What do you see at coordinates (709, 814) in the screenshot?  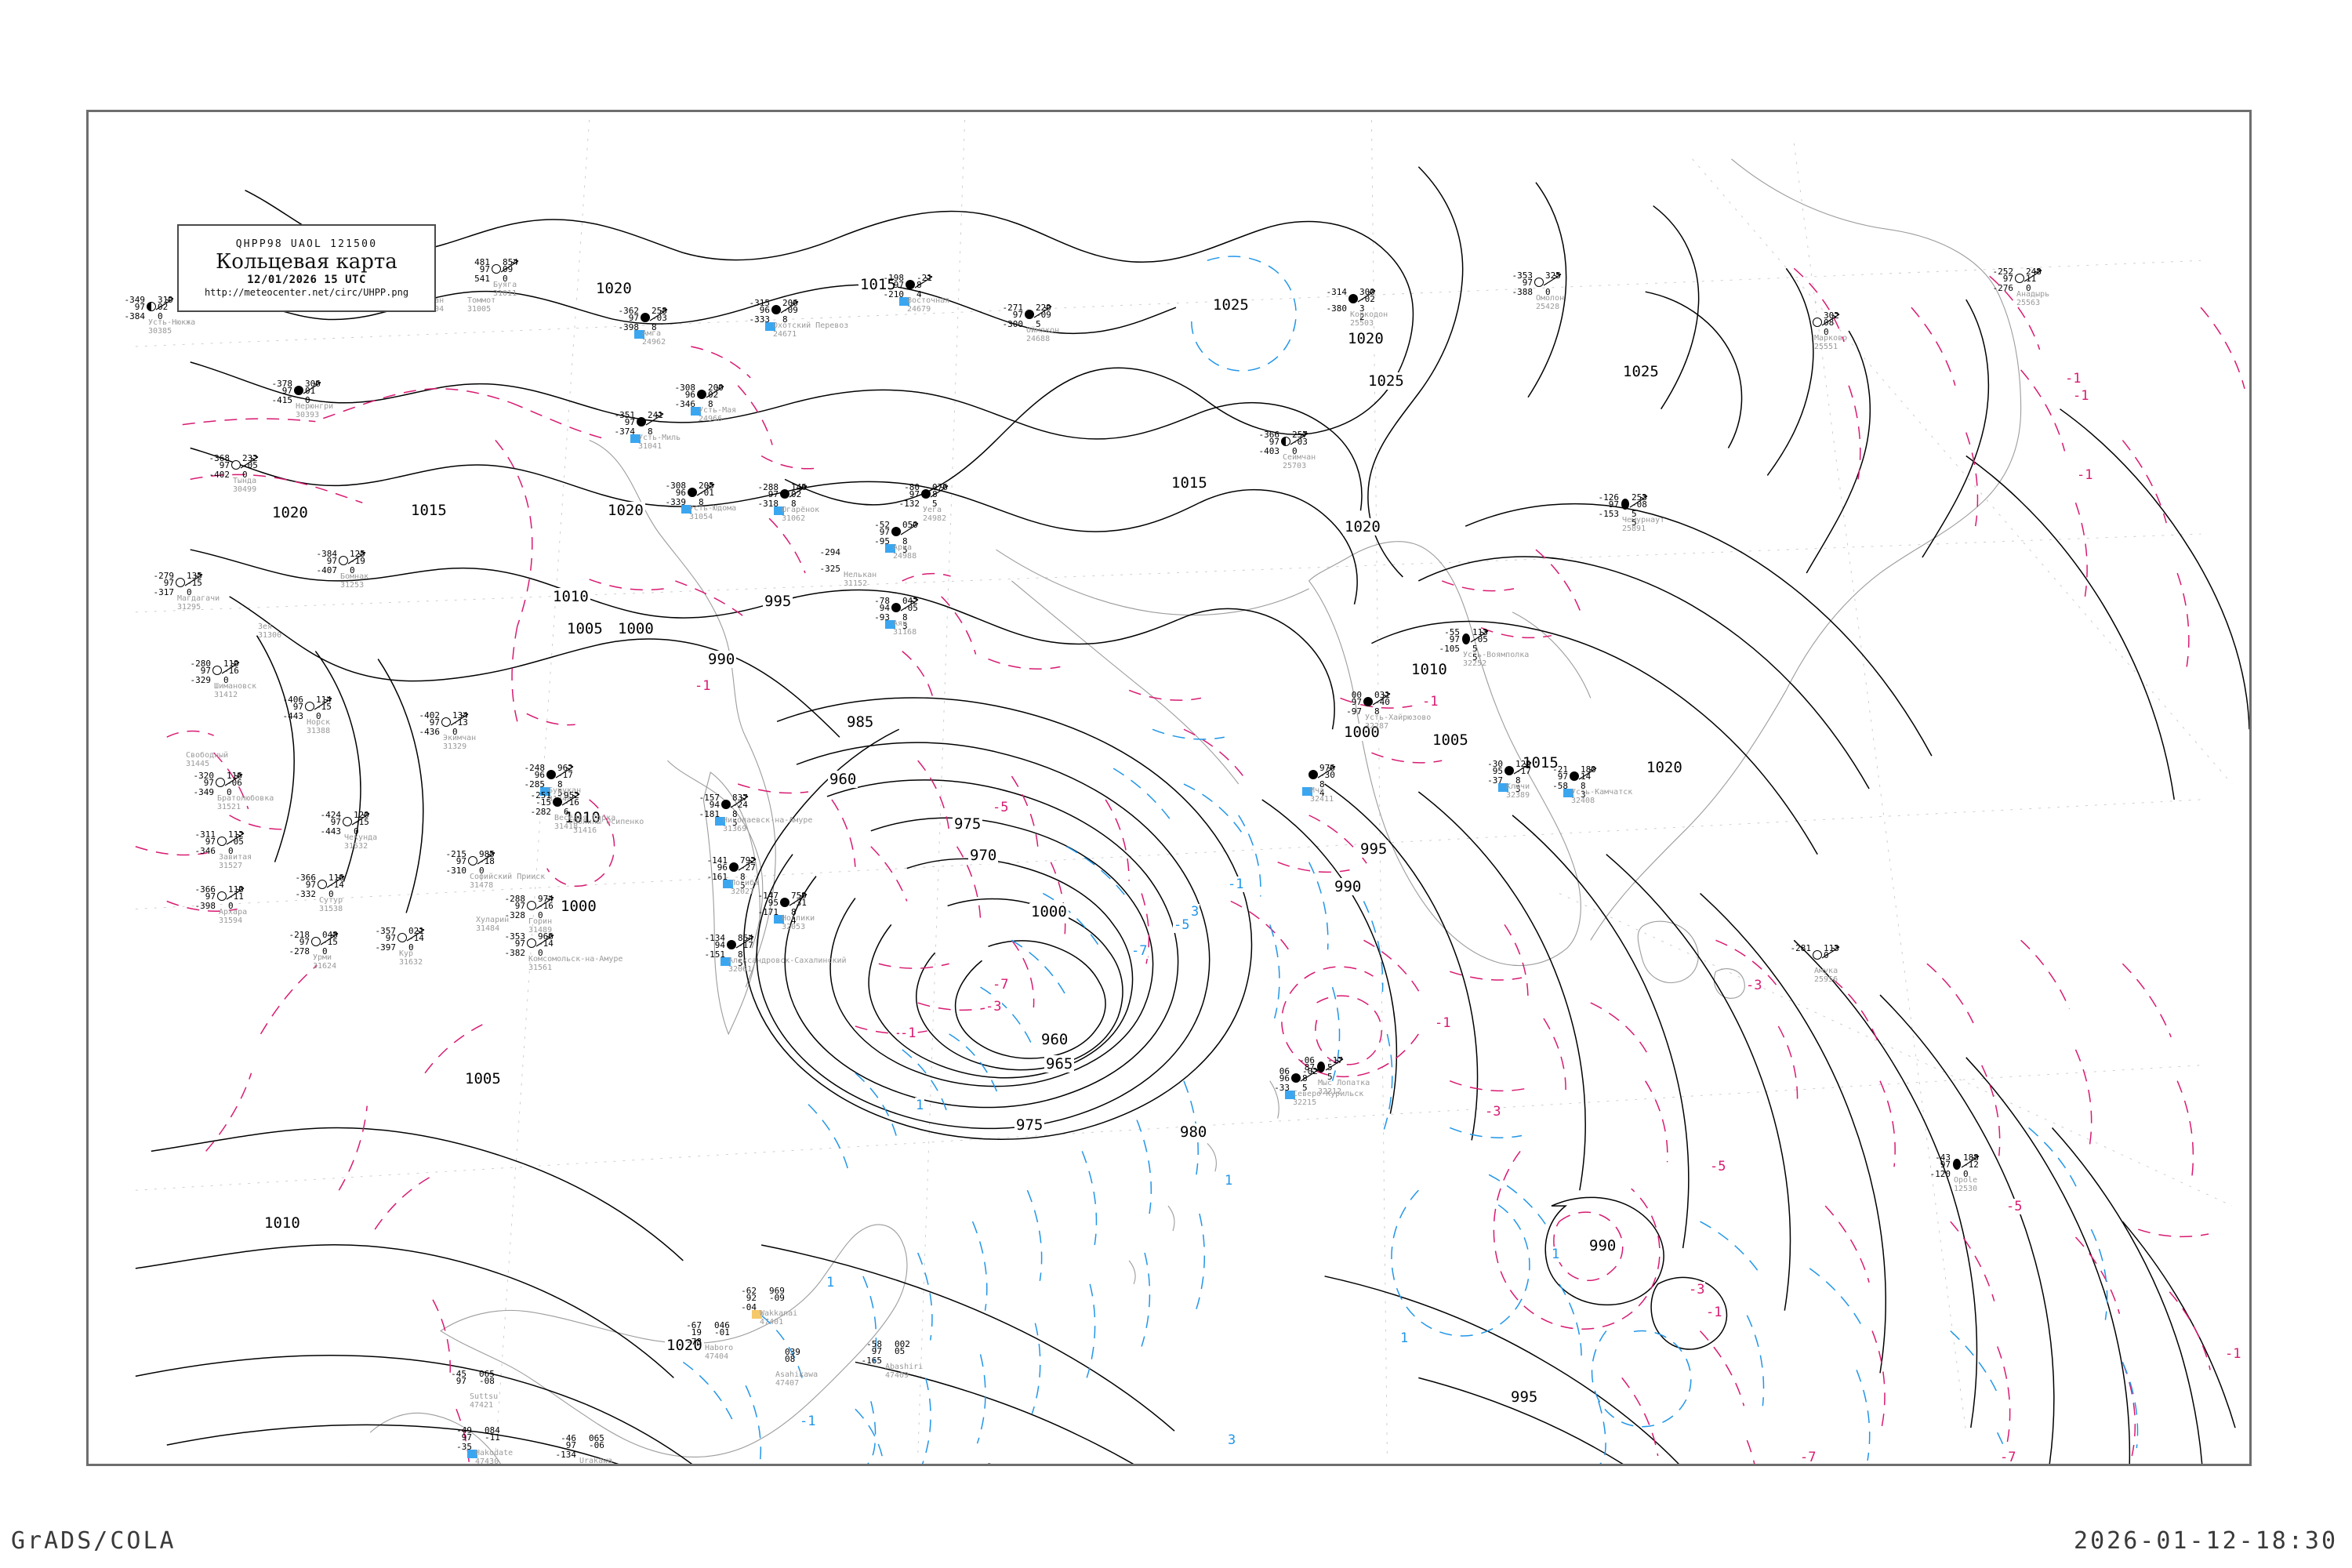 I see `dewpoint-value: -181` at bounding box center [709, 814].